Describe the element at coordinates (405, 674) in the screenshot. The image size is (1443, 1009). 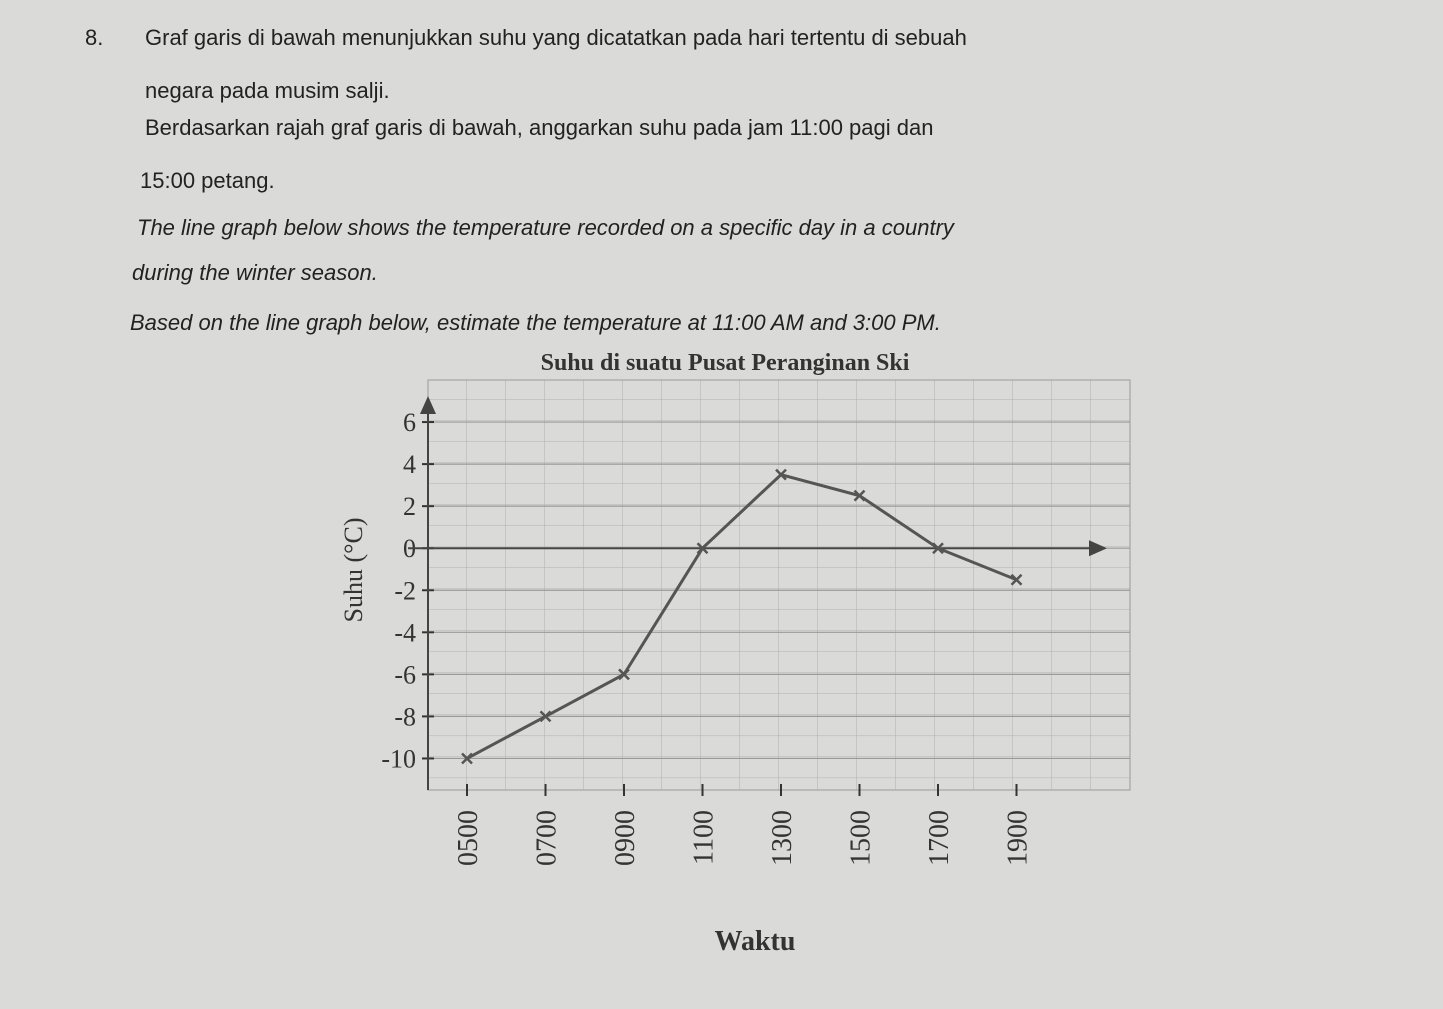
I see `y-tick-label: -6` at that location.